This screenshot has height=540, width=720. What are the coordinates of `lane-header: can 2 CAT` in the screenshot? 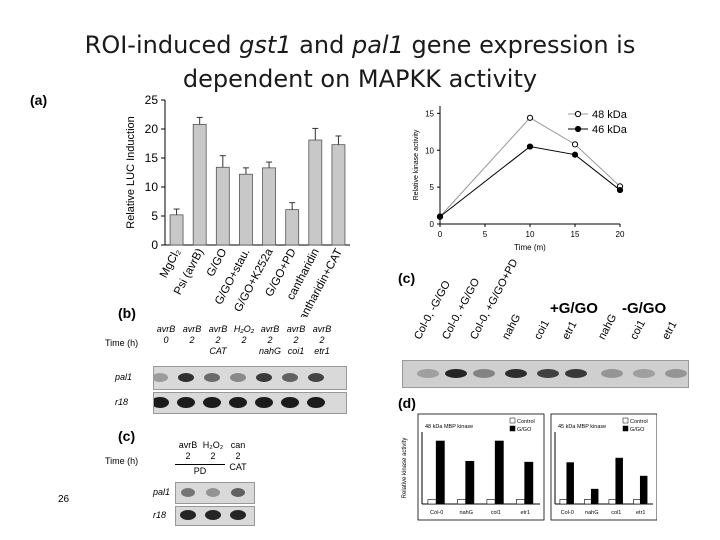 It's located at (238, 456).